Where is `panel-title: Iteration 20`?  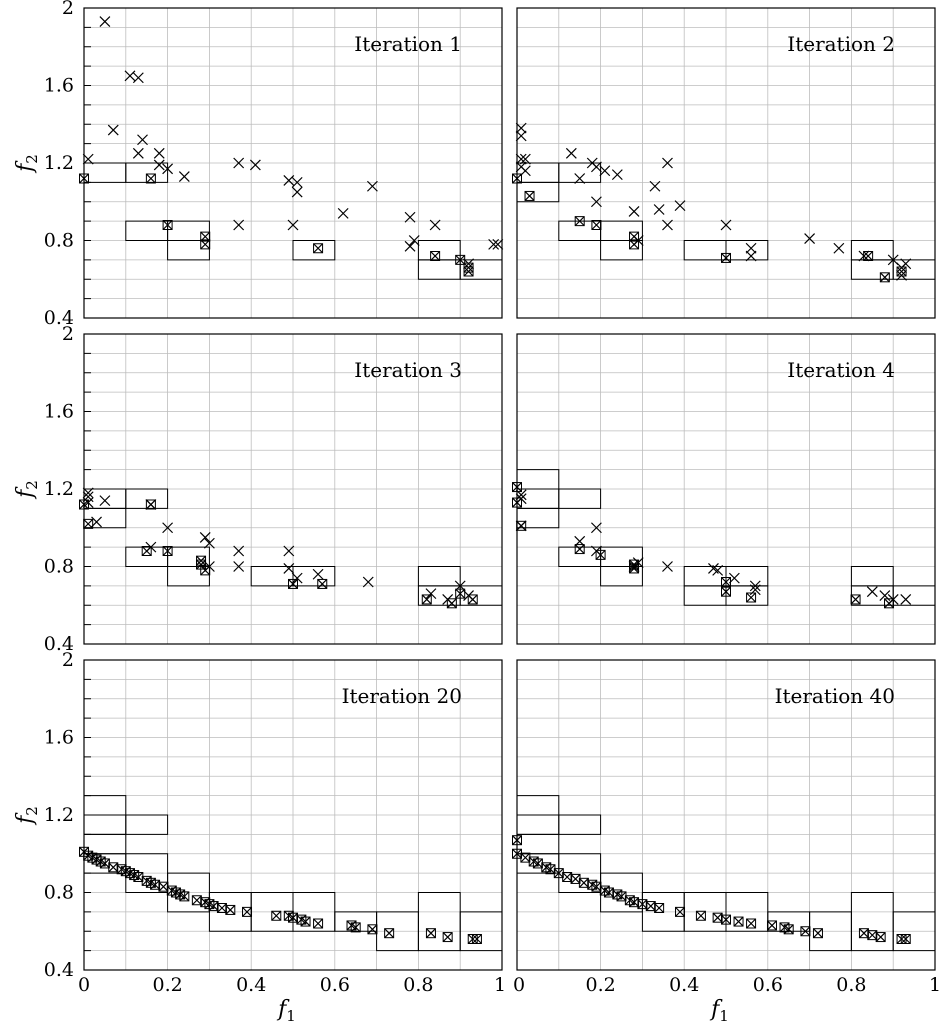 panel-title: Iteration 20 is located at coordinates (402, 696).